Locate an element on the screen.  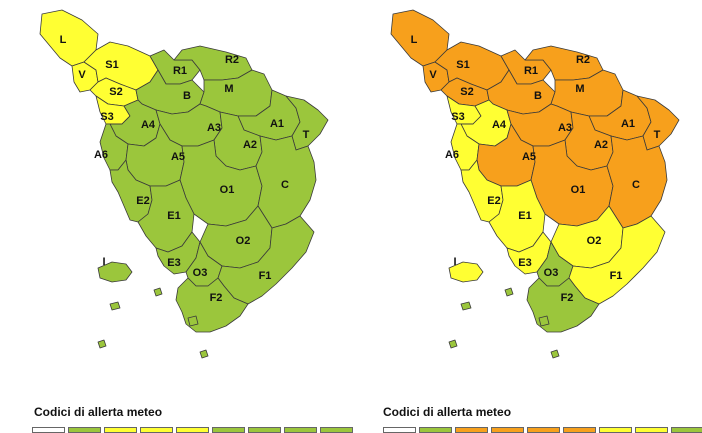
legend-title-left: Codici di allerta meteo is located at coordinates (98, 412).